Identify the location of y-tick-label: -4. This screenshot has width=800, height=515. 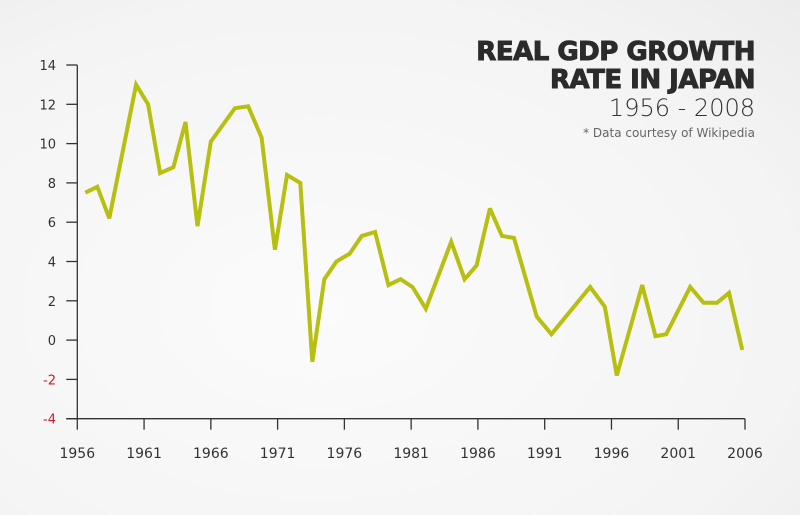
(49, 420).